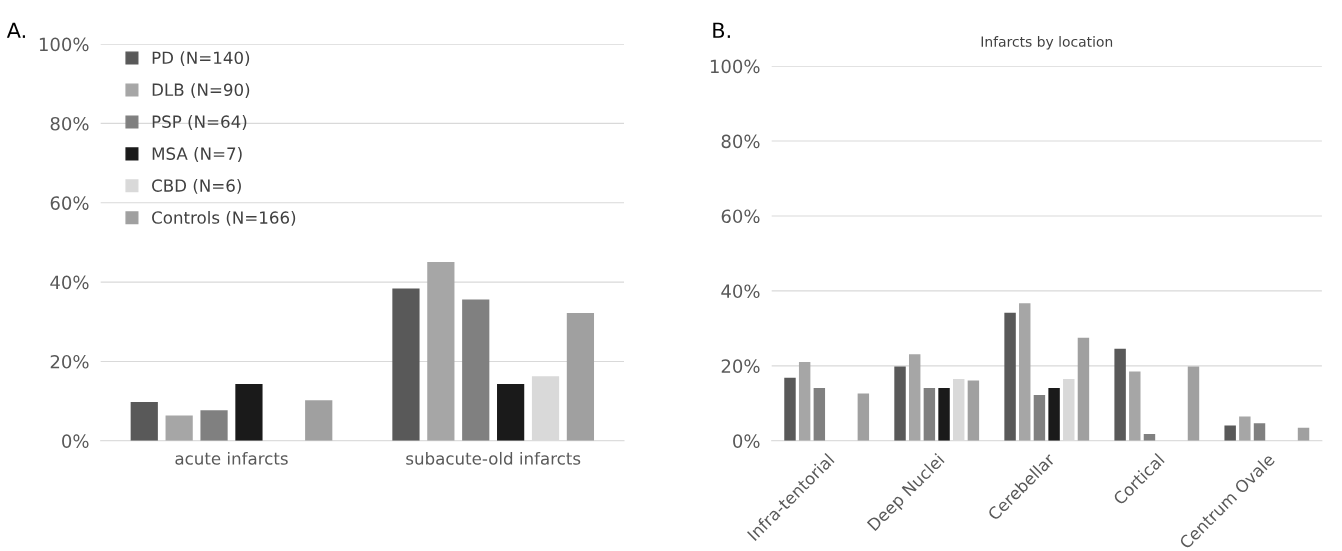 The width and height of the screenshot is (1342, 551). What do you see at coordinates (224, 218) in the screenshot?
I see `legend-label: Controls (N=166)` at bounding box center [224, 218].